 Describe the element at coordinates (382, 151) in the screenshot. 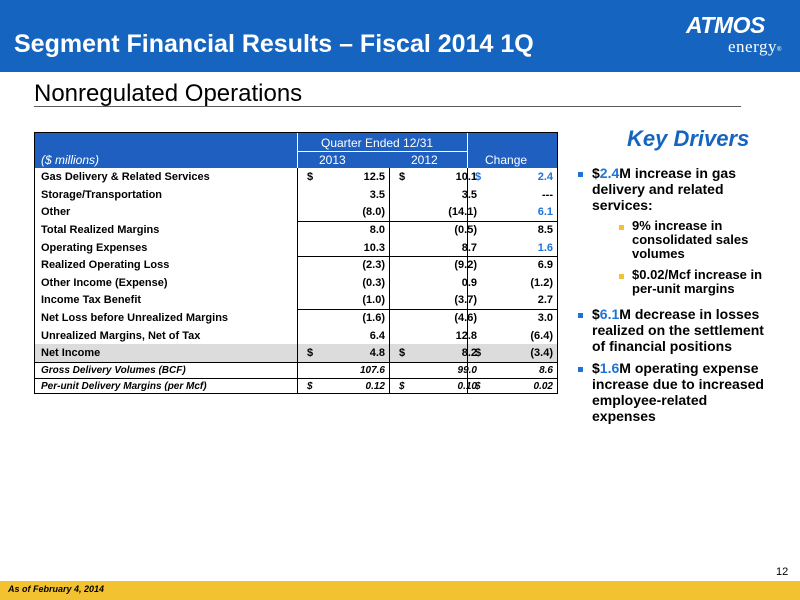

I see `quarter-header-rule` at that location.